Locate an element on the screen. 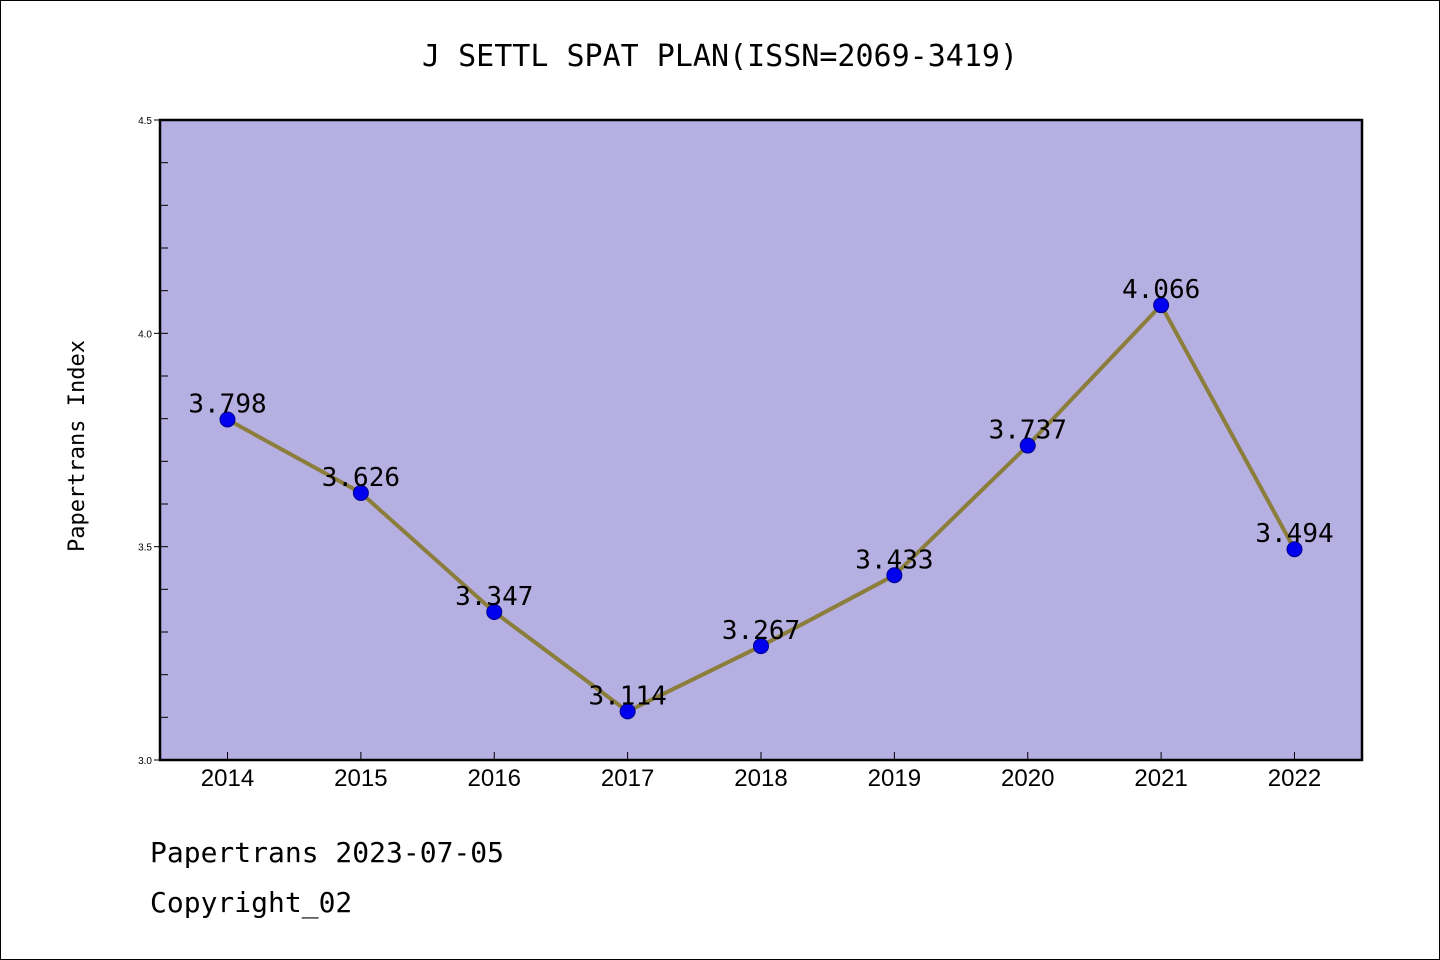 The height and width of the screenshot is (960, 1440). x-tick-label: 2017 is located at coordinates (627, 778).